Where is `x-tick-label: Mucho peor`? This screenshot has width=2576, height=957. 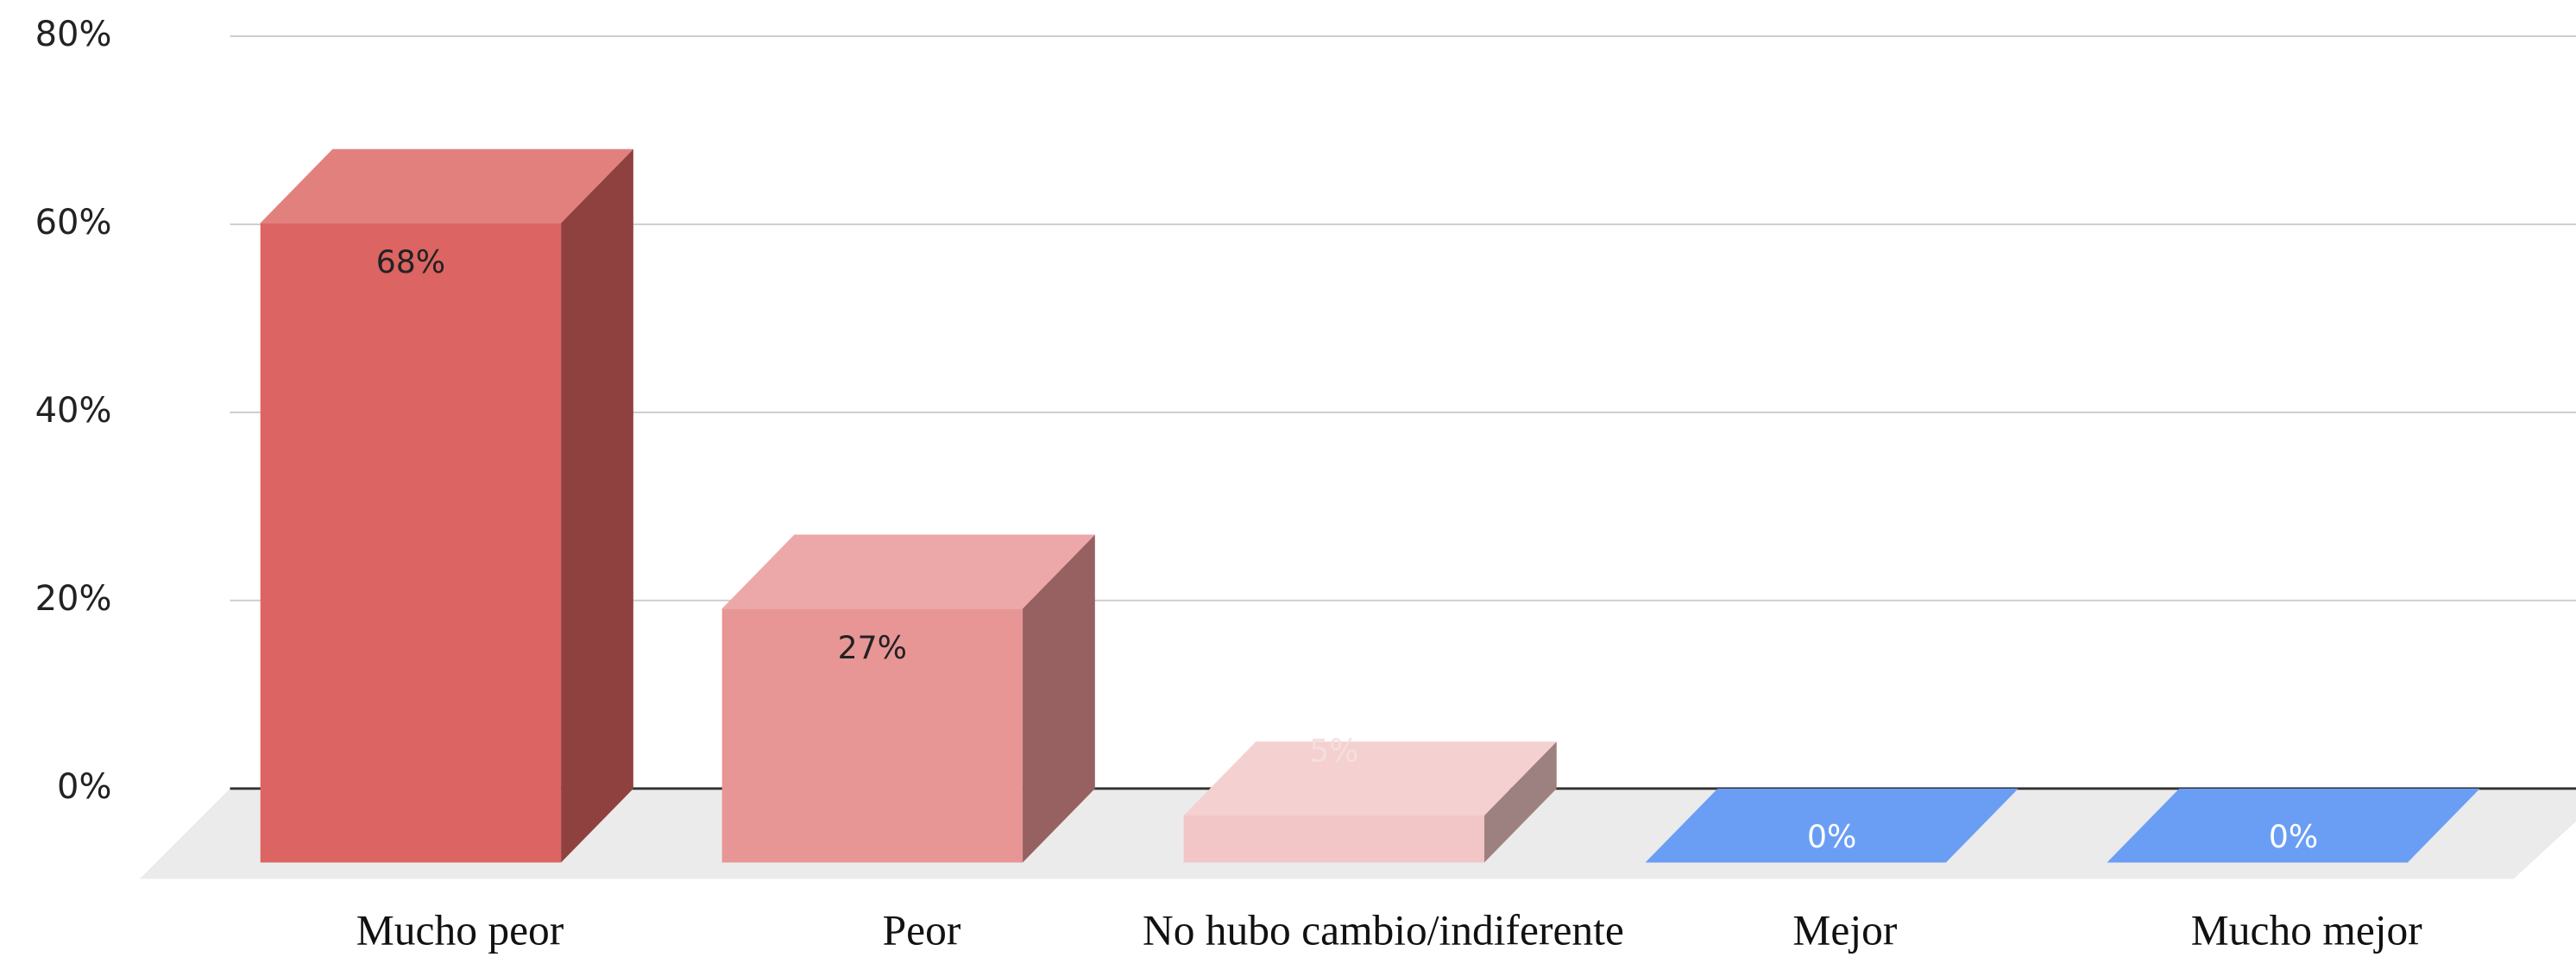
x-tick-label: Mucho peor is located at coordinates (460, 930).